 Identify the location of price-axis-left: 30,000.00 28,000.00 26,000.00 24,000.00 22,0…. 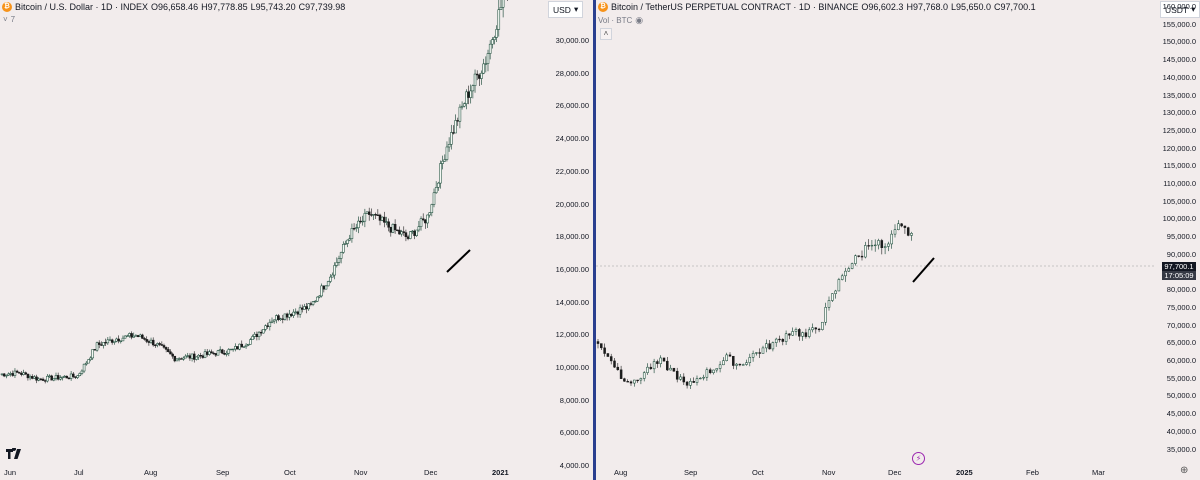
(570, 235).